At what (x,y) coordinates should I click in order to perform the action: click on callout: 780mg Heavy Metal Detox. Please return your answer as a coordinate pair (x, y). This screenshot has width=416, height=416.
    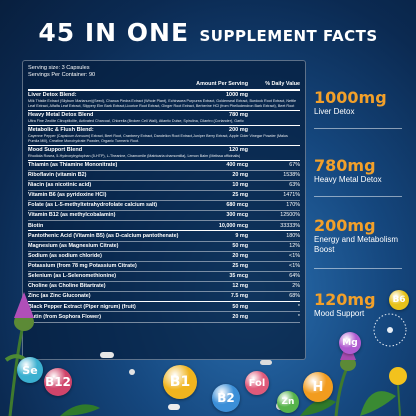
    Looking at the image, I should click on (364, 170).